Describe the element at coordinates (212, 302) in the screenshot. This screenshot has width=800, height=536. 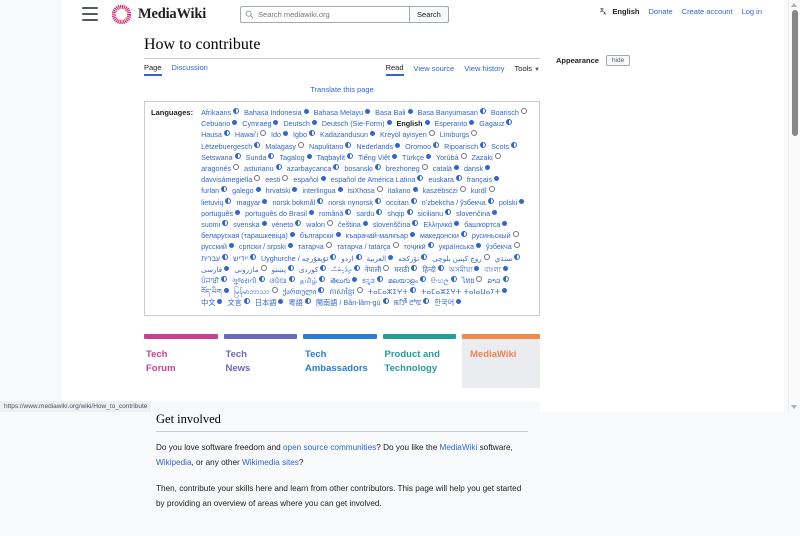
I see `language-link: 中文` at that location.